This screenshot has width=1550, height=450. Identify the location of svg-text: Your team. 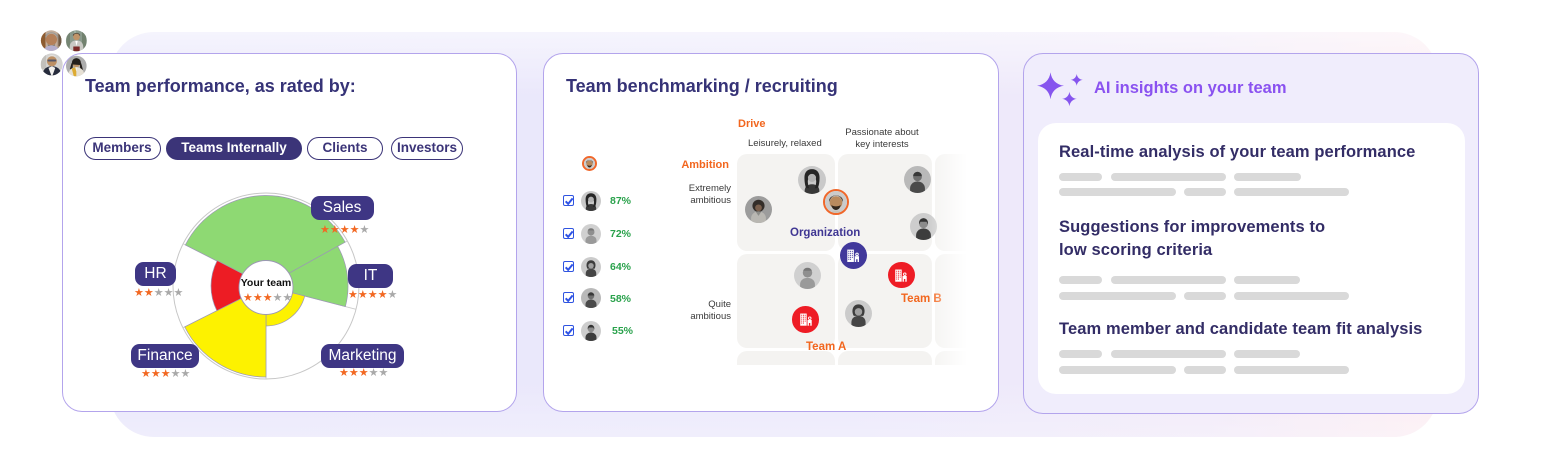
(266, 283).